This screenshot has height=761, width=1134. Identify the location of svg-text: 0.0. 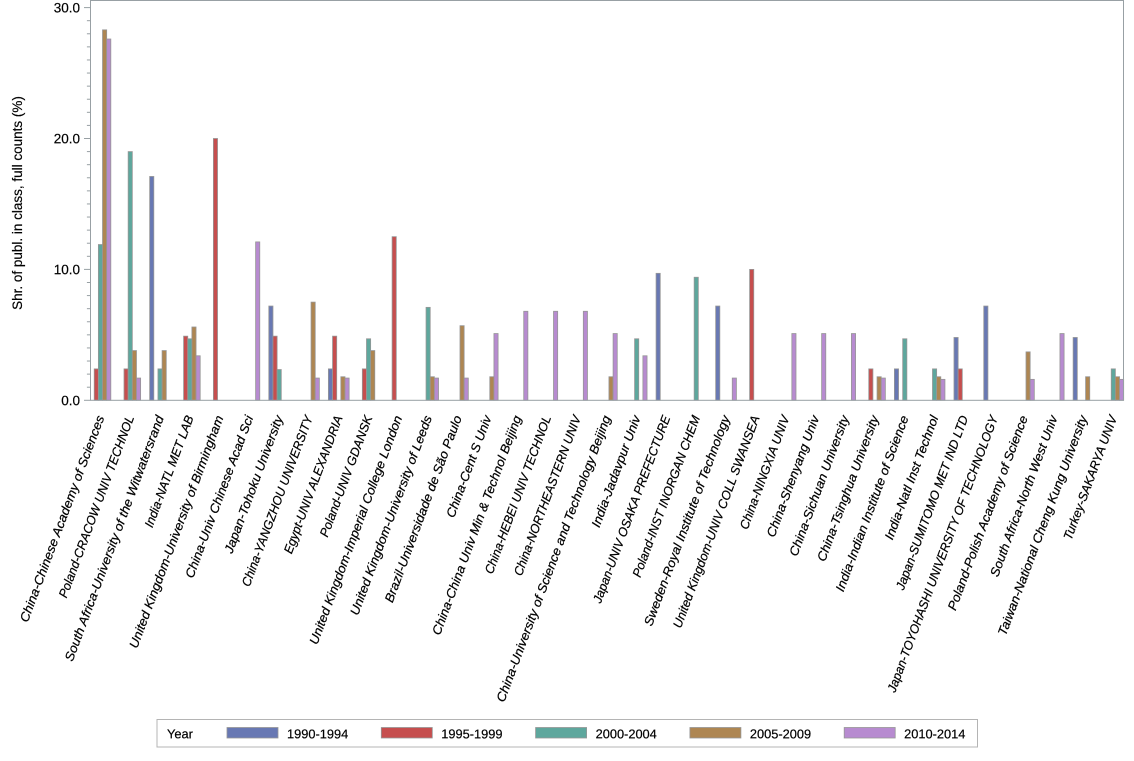
(70, 400).